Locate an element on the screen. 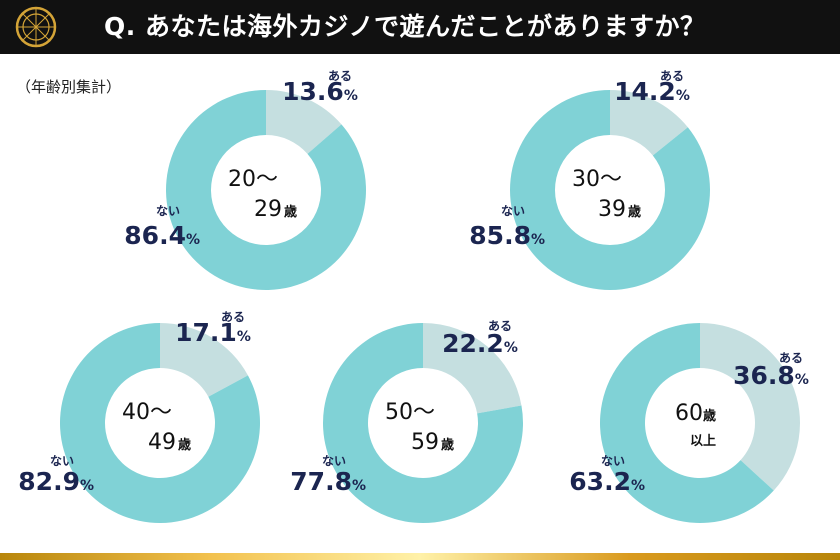 Image resolution: width=840 pixels, height=560 pixels. logo-icon is located at coordinates (36, 27).